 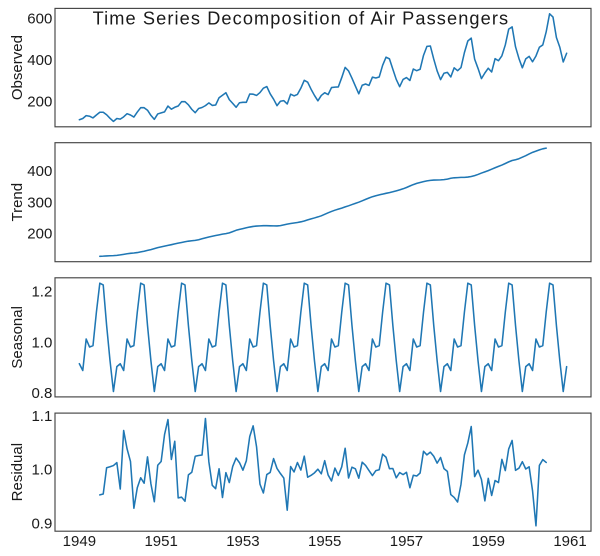 I want to click on svg-text: 0.9, so click(x=41, y=523).